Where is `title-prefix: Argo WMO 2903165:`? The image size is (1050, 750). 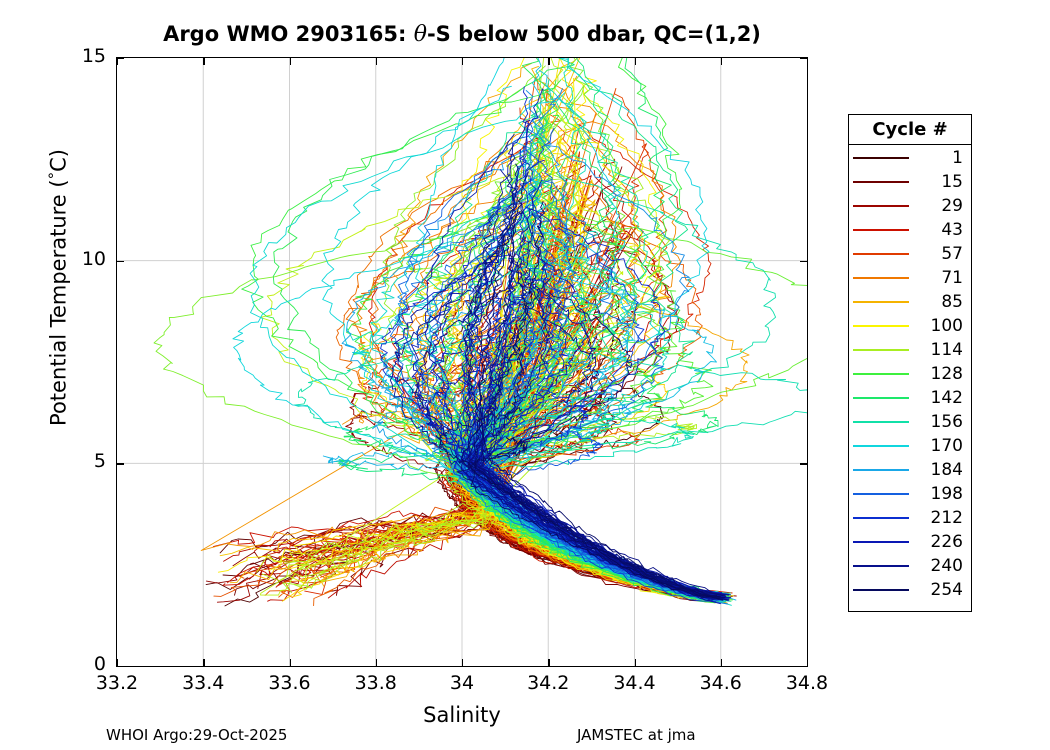
title-prefix: Argo WMO 2903165: is located at coordinates (288, 34).